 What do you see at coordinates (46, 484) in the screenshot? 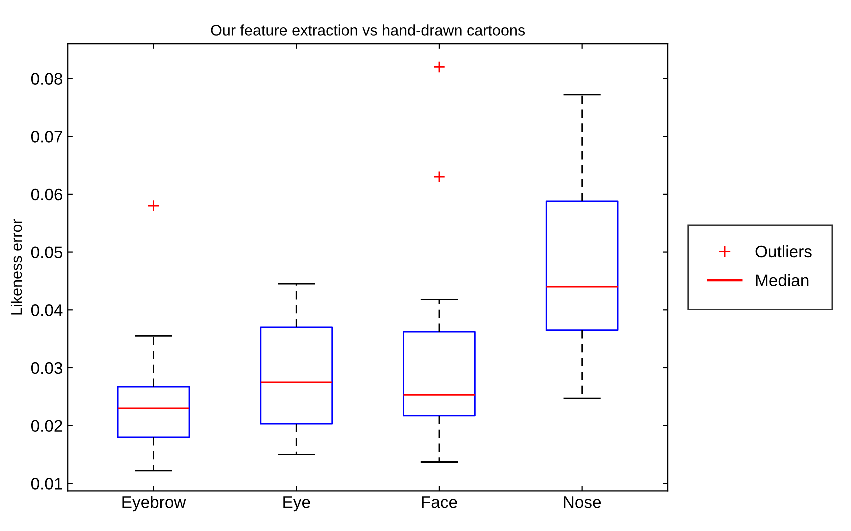
I see `y-tick-label: 0.01` at bounding box center [46, 484].